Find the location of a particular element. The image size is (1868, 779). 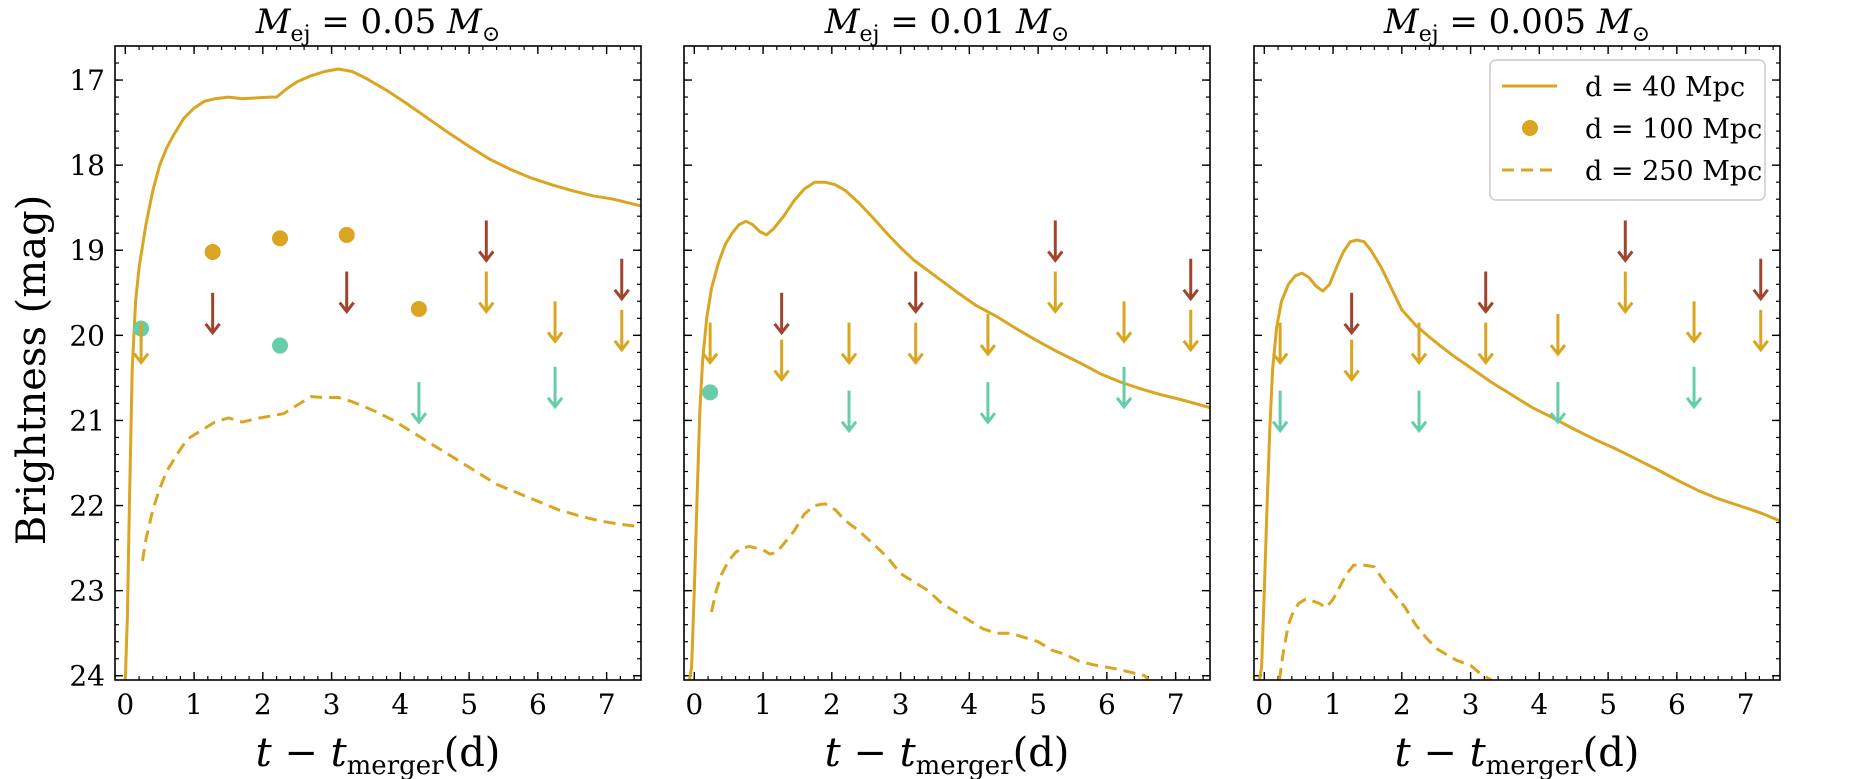

legend-label-250mpc: d = 250 Mpc is located at coordinates (1673, 171).